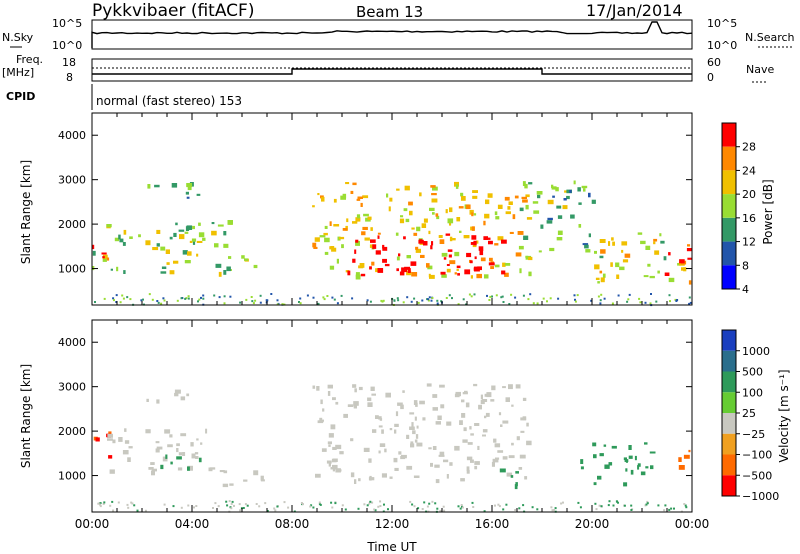 Image resolution: width=800 pixels, height=554 pixels. I want to click on beam-label: Beam 13, so click(389, 12).